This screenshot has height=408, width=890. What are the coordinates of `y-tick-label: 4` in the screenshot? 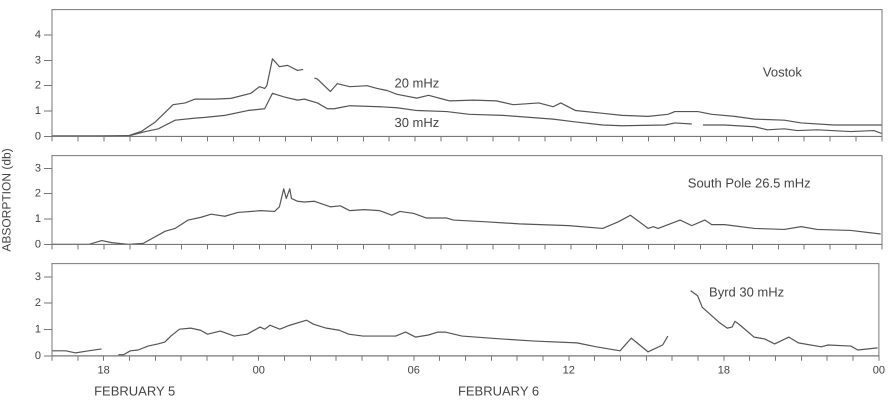 It's located at (37, 34).